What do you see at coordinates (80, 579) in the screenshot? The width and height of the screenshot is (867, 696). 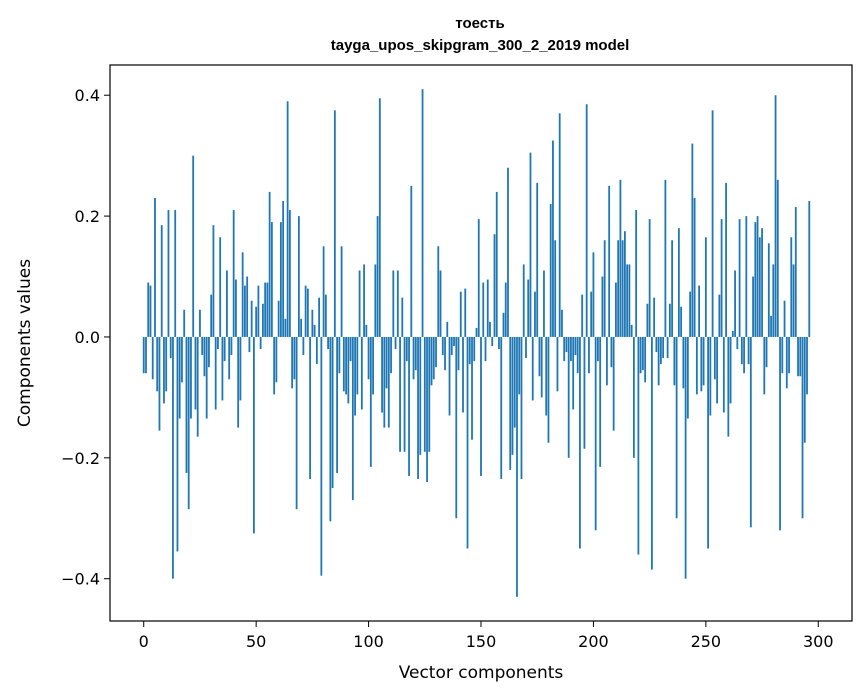 I see `y-tick-label: −0.4` at bounding box center [80, 579].